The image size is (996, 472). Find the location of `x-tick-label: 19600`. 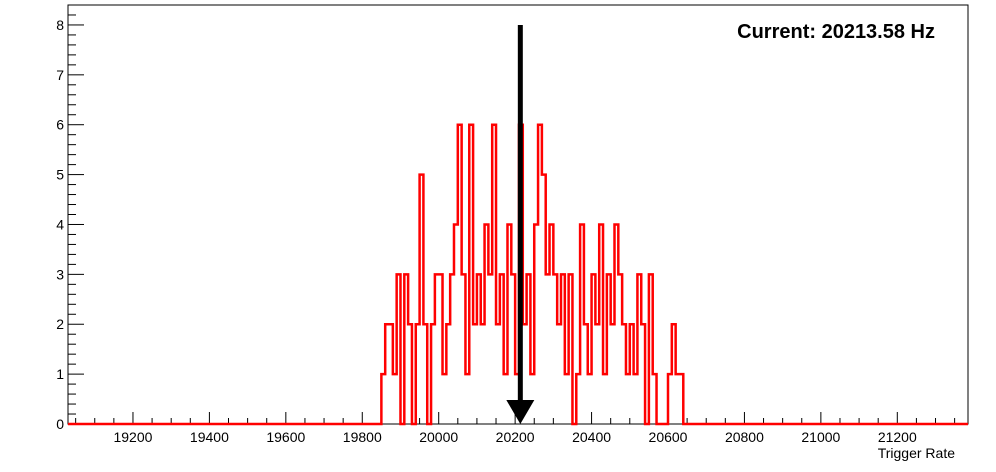

x-tick-label: 19600 is located at coordinates (285, 437).